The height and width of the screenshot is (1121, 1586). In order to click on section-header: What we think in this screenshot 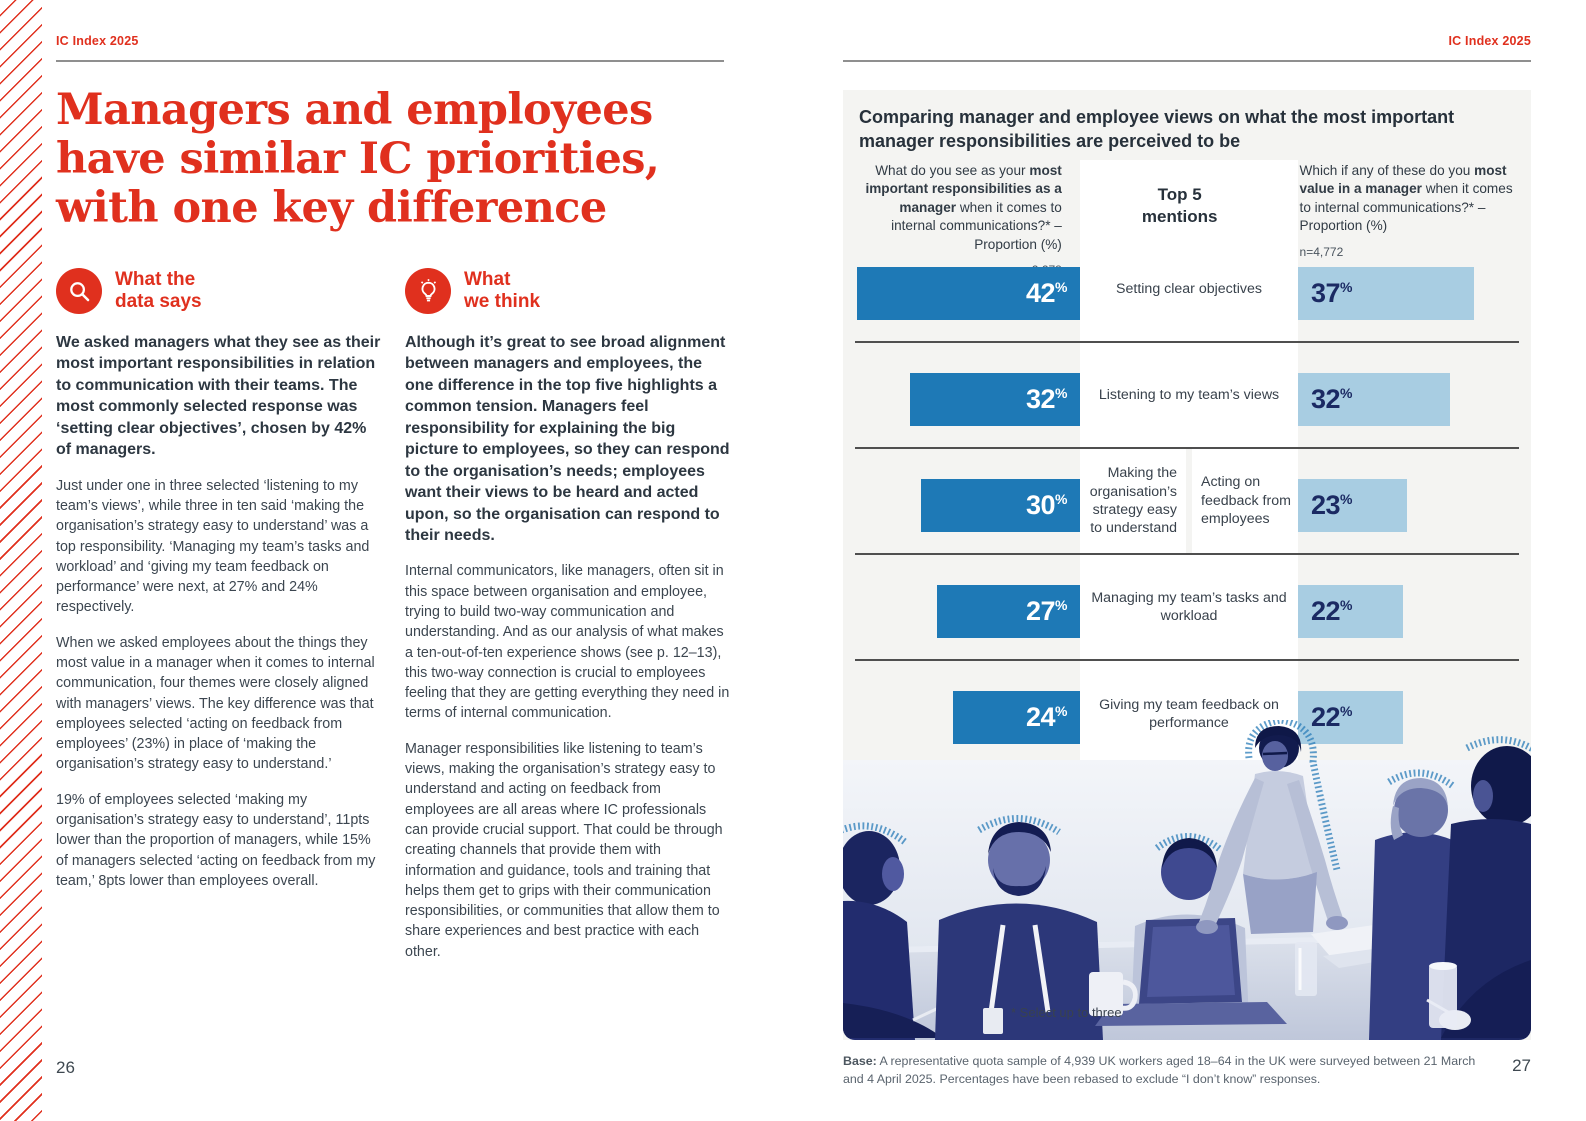, I will do `click(568, 291)`.